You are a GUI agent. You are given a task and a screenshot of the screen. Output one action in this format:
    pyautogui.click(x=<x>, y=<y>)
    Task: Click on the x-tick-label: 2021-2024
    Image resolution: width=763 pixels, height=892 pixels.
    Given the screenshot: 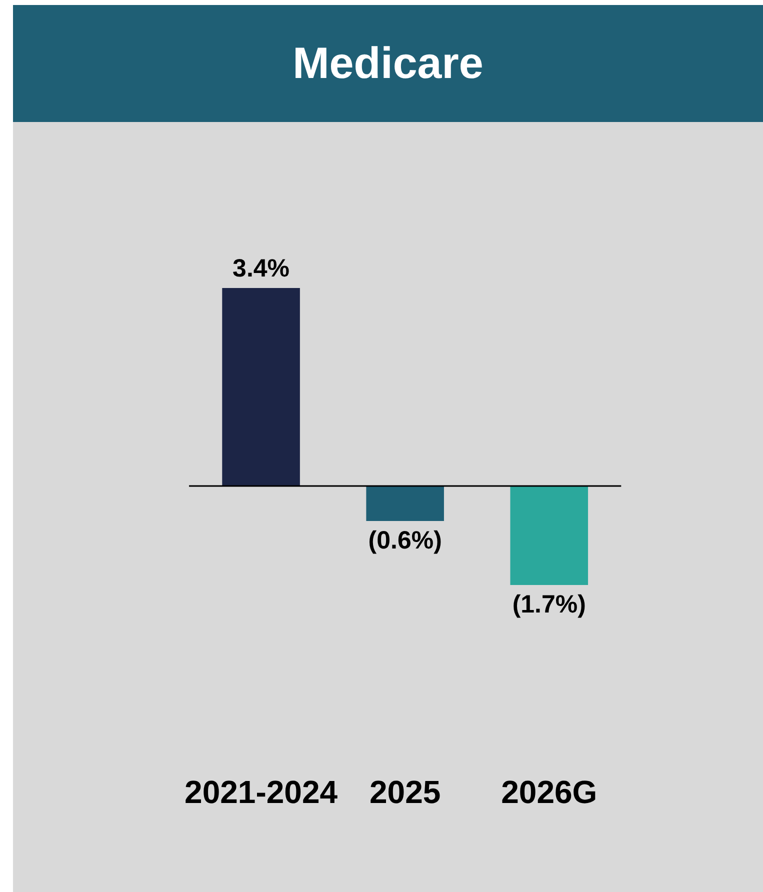 What is the action you would take?
    pyautogui.click(x=261, y=792)
    